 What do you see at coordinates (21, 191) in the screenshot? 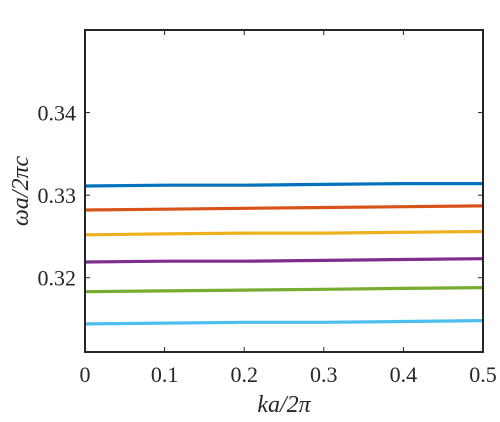
I see `y-axis-label: ωa/2πc` at bounding box center [21, 191].